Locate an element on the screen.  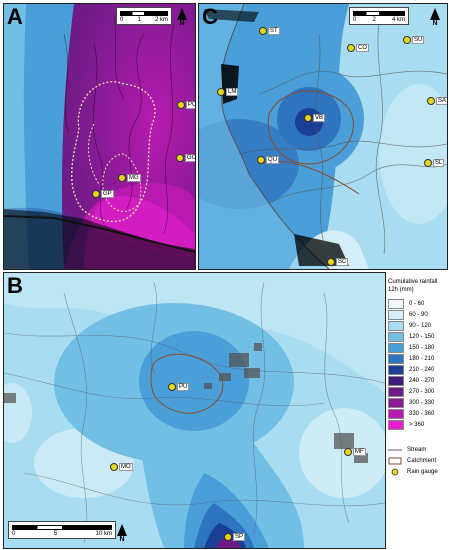
rain-gauge-marker: SC is located at coordinates (338, 262).